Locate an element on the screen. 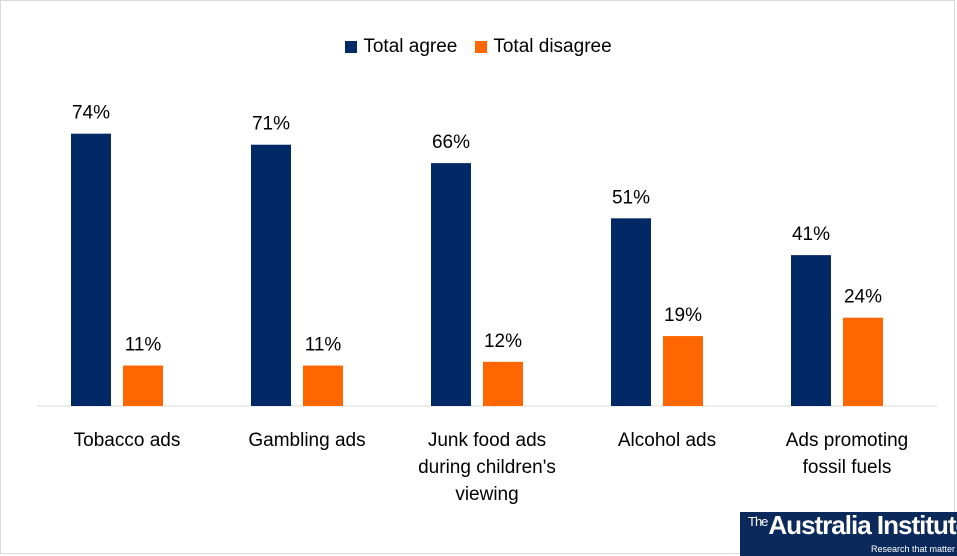  legend-swatch-disagree is located at coordinates (481, 47).